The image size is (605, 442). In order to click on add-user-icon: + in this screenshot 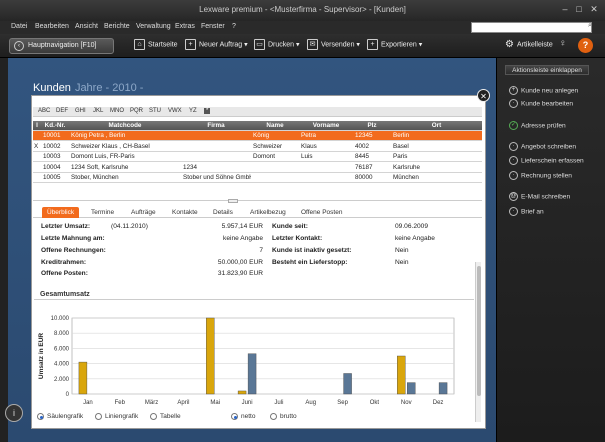, I will do `click(513, 90)`.